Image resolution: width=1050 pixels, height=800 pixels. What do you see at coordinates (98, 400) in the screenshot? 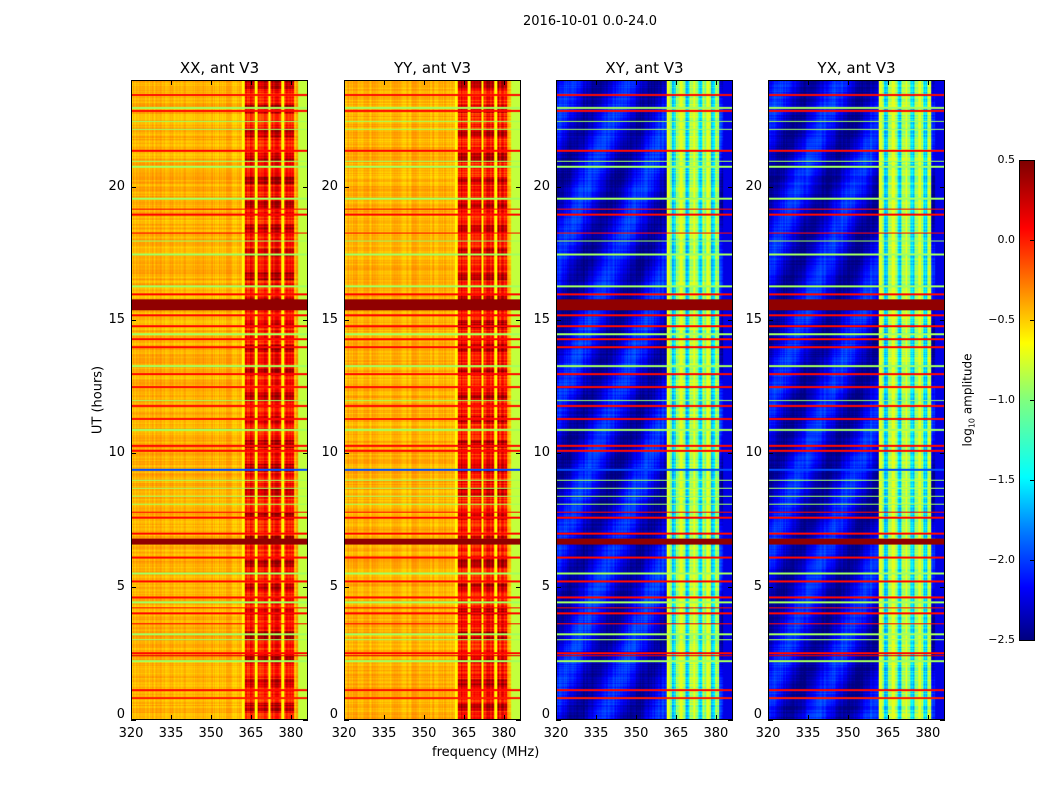
I see `y-axis-label: UT (hours)` at bounding box center [98, 400].